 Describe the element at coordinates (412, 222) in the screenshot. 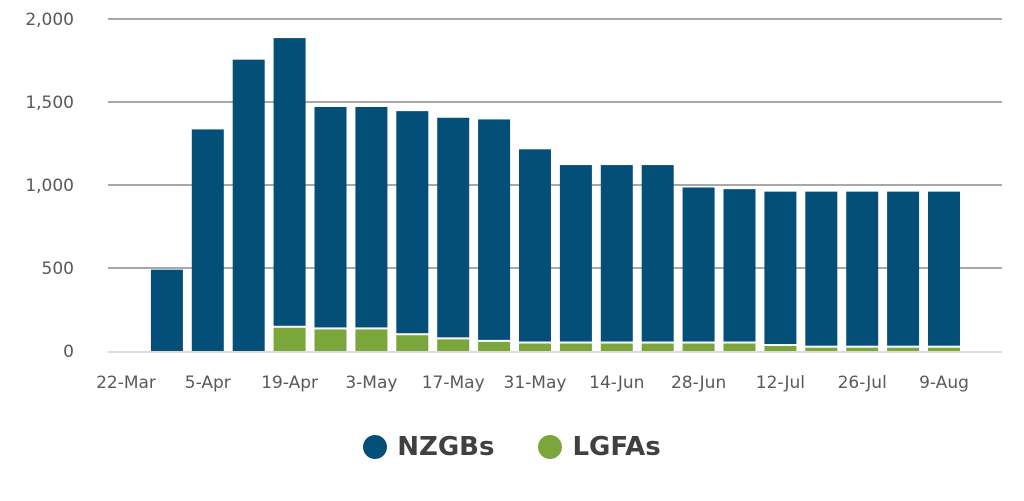

I see `bar-nzgbs-10-May` at that location.